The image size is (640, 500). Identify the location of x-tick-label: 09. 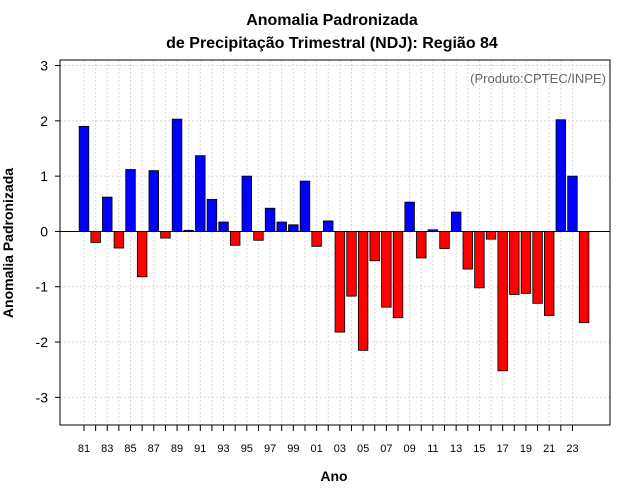
(410, 449).